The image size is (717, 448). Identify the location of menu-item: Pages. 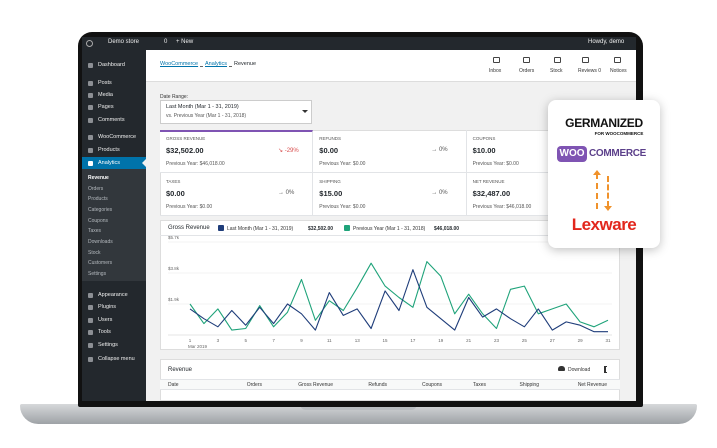
(106, 107).